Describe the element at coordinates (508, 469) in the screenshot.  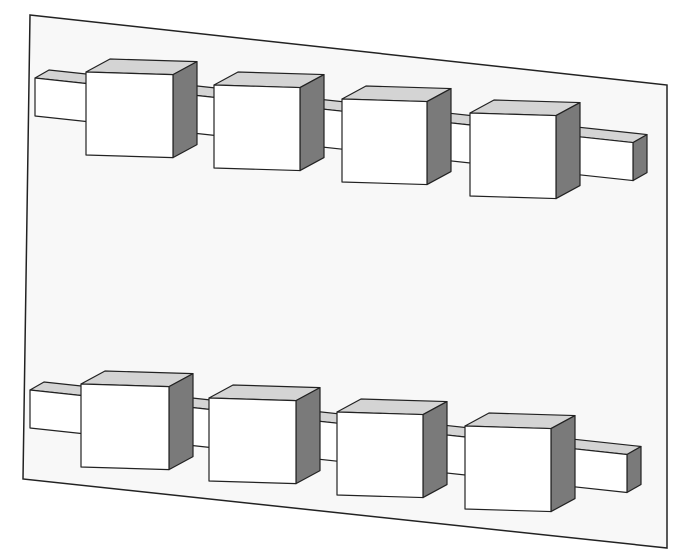
I see `bottom-row-box-4-front-face` at that location.